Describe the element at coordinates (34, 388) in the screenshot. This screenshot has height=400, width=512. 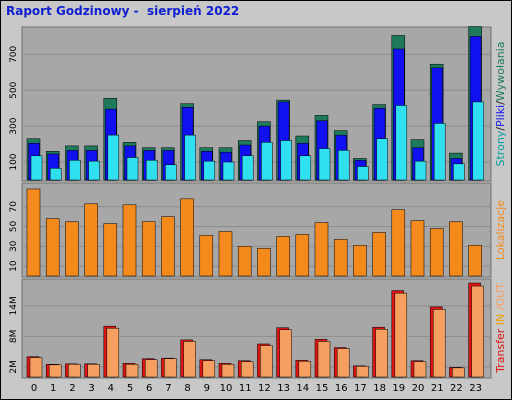
I see `hour-label: 0` at that location.